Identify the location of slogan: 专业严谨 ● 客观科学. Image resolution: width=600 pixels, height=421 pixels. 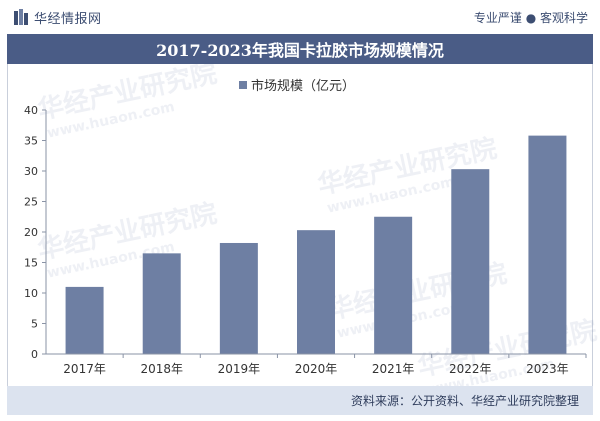
(530, 17).